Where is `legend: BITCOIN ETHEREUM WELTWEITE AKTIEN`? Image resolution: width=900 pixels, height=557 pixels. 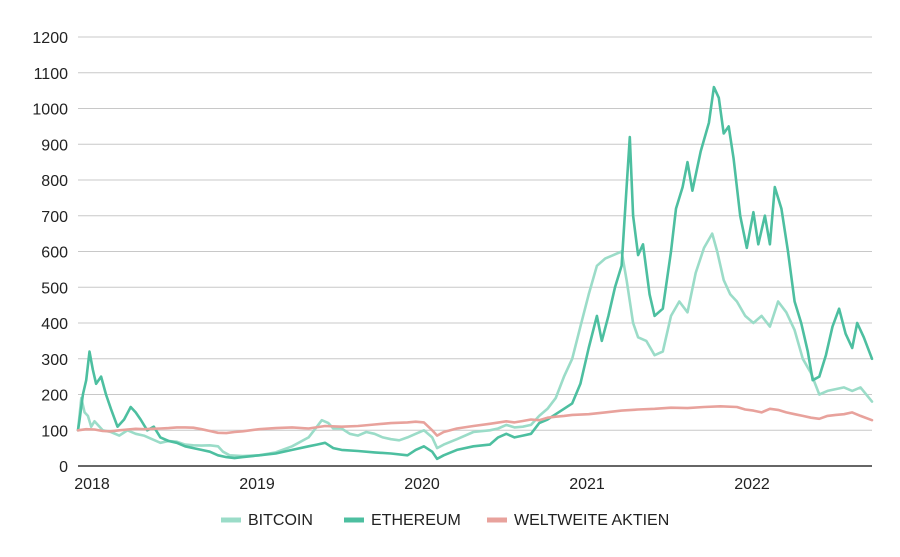 legend: BITCOIN ETHEREUM WELTWEITE AKTIEN is located at coordinates (445, 520).